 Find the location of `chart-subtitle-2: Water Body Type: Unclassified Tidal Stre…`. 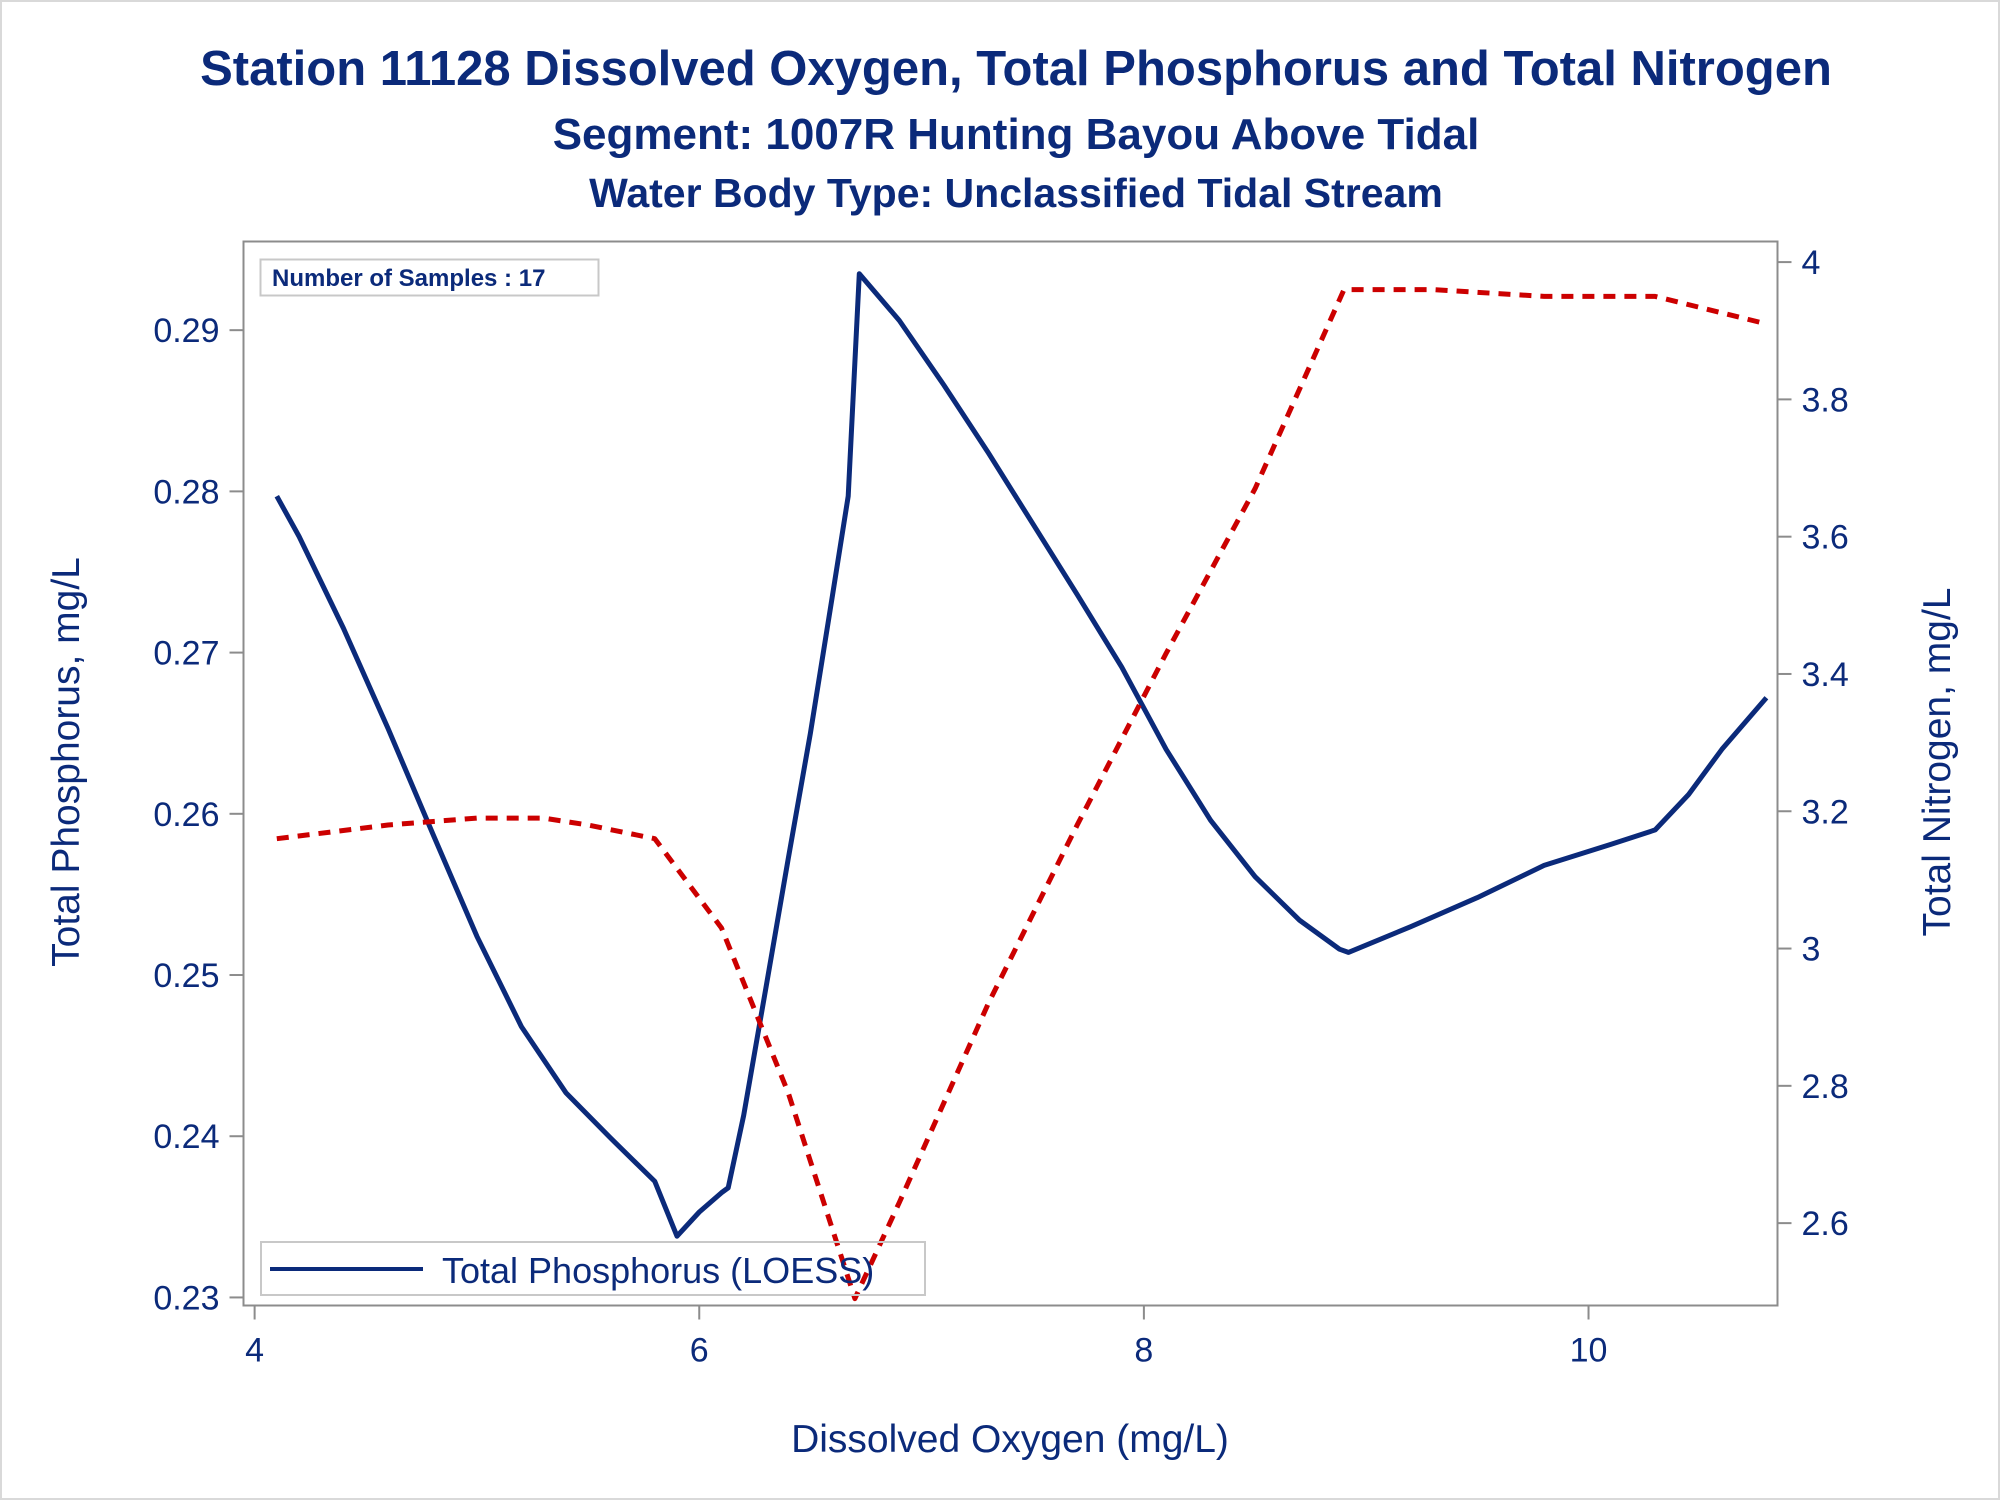

chart-subtitle-2: Water Body Type: Unclassified Tidal Stre… is located at coordinates (1016, 193).